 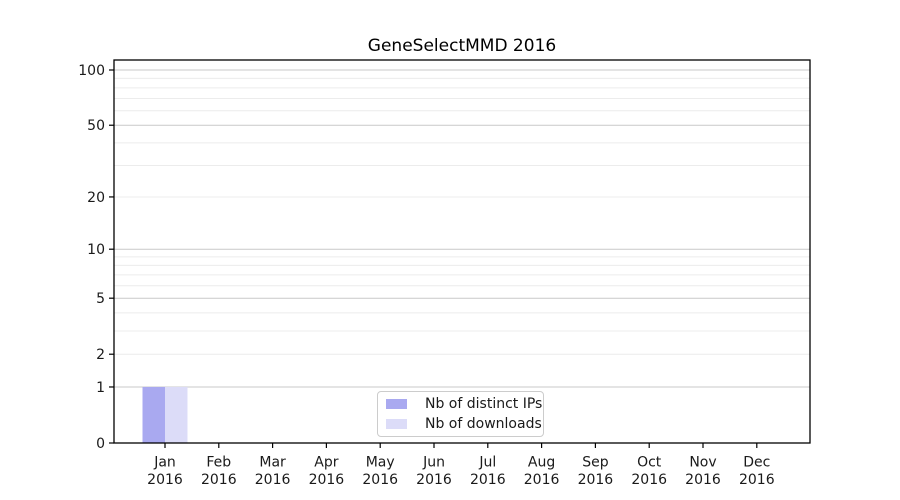 I want to click on x-tick-label-month: Nov, so click(x=702, y=463).